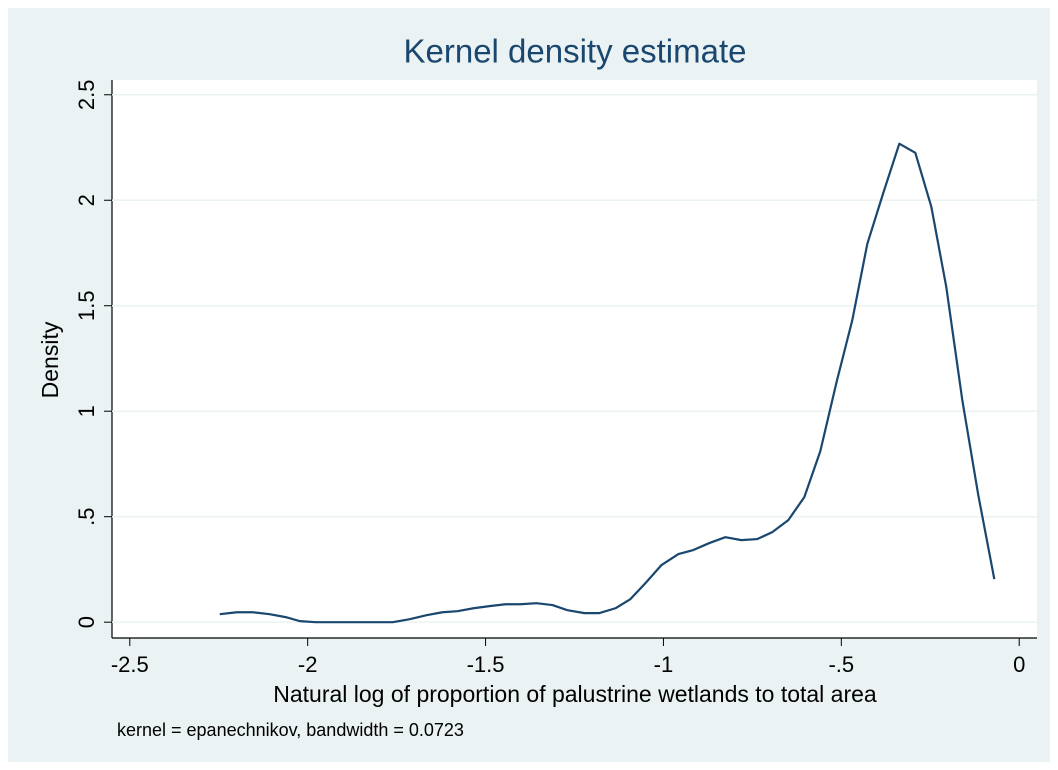 The height and width of the screenshot is (770, 1058). Describe the element at coordinates (841, 664) in the screenshot. I see `x-tick-label: -.5` at that location.